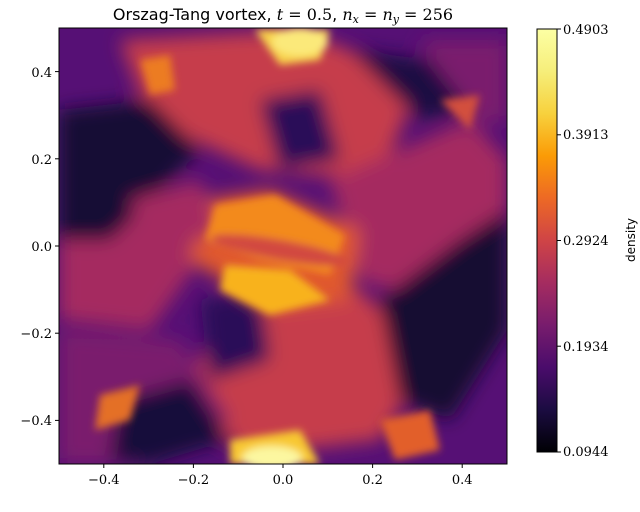  Describe the element at coordinates (631, 240) in the screenshot. I see `colorbar-label: density` at that location.